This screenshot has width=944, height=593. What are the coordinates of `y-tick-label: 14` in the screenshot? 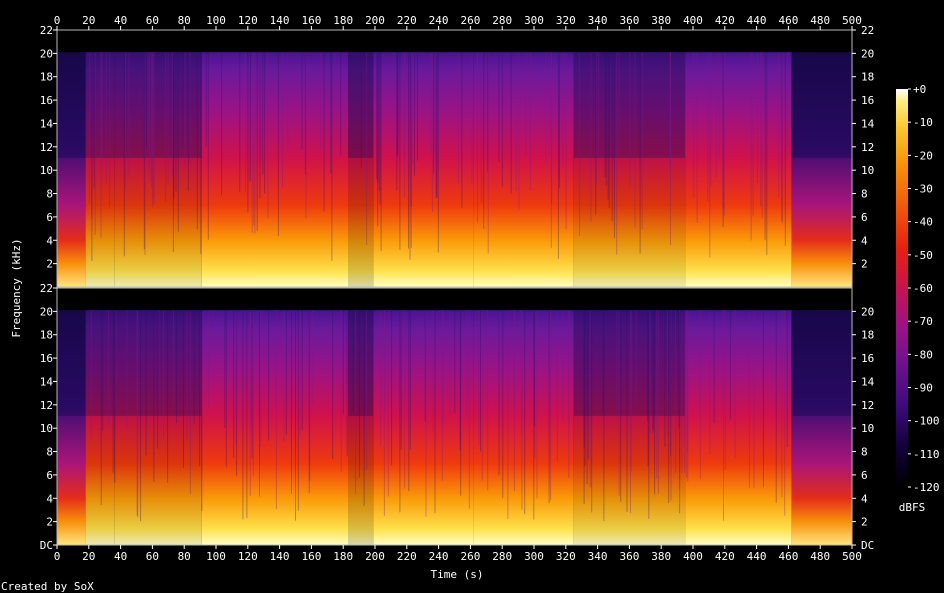 It's located at (47, 381).